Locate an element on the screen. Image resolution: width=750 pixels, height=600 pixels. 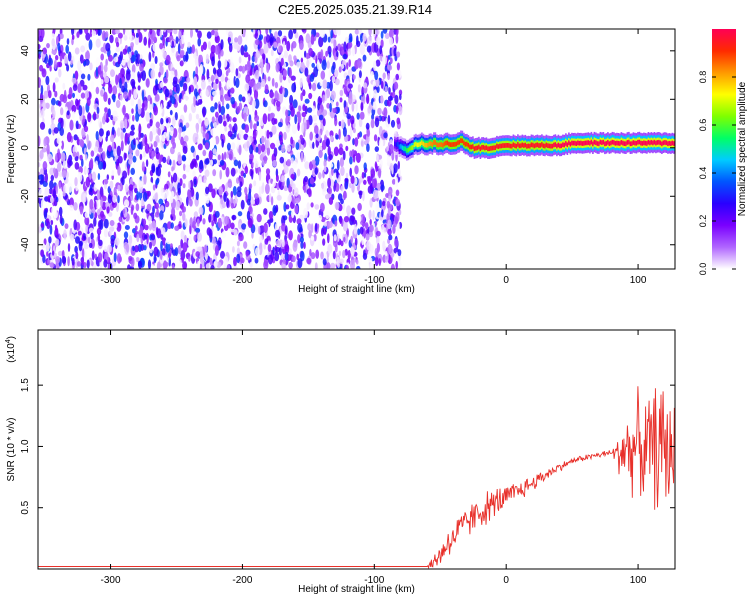
signal-band is located at coordinates (534, 145).